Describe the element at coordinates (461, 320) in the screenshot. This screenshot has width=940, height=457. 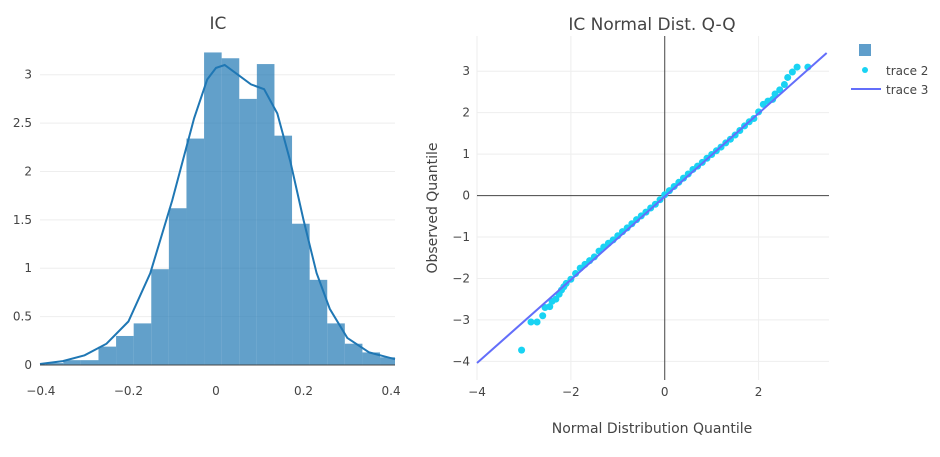
I see `y-tick-label: −3` at that location.